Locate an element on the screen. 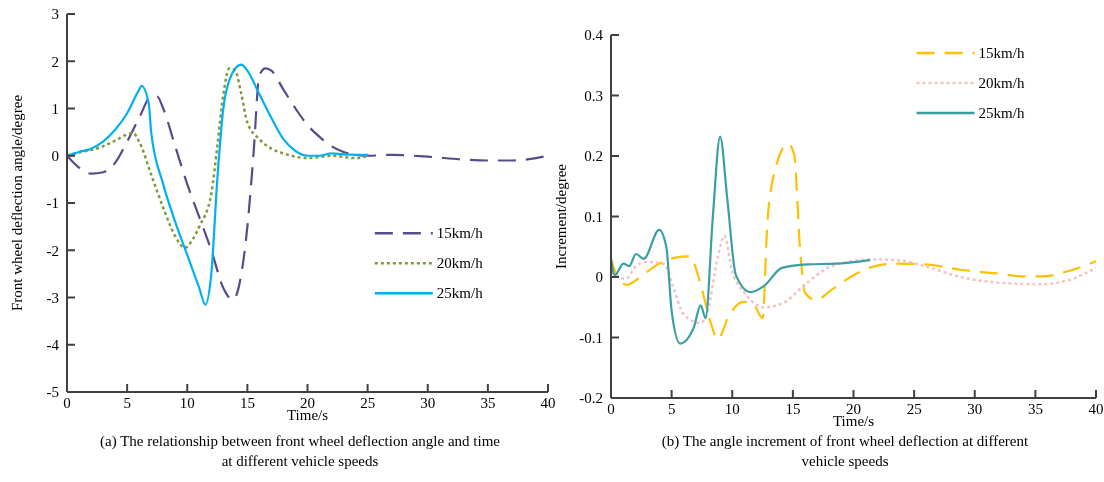  y-tick-label: -3 is located at coordinates (52, 297).